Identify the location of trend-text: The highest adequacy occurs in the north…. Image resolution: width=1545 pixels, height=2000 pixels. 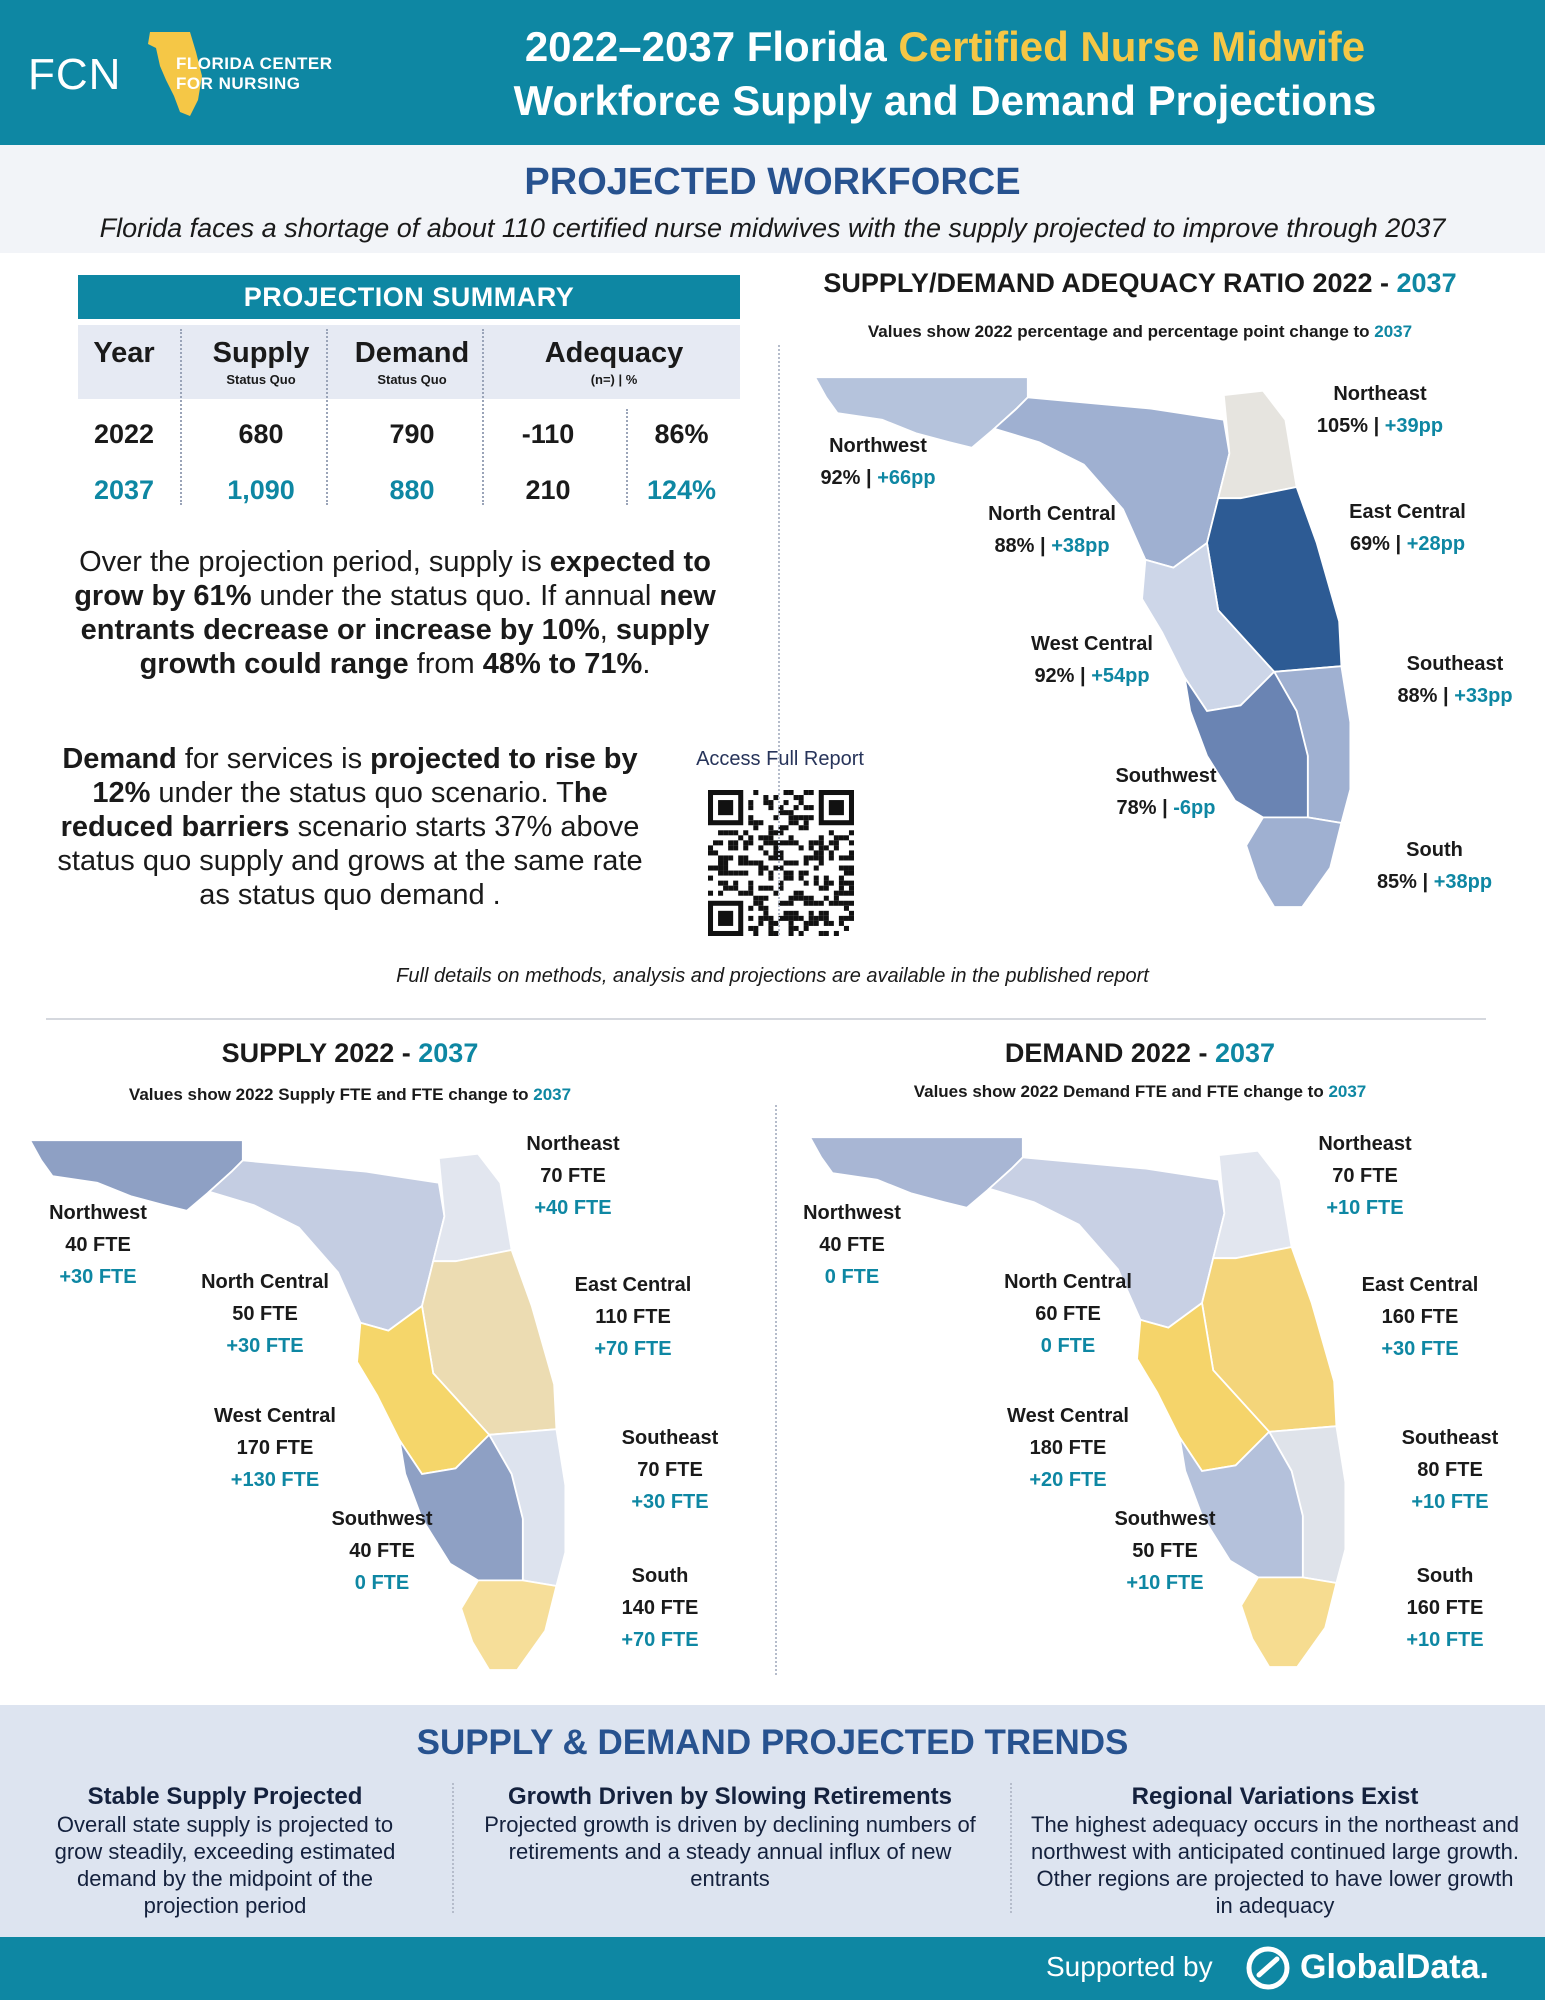
(1275, 1865).